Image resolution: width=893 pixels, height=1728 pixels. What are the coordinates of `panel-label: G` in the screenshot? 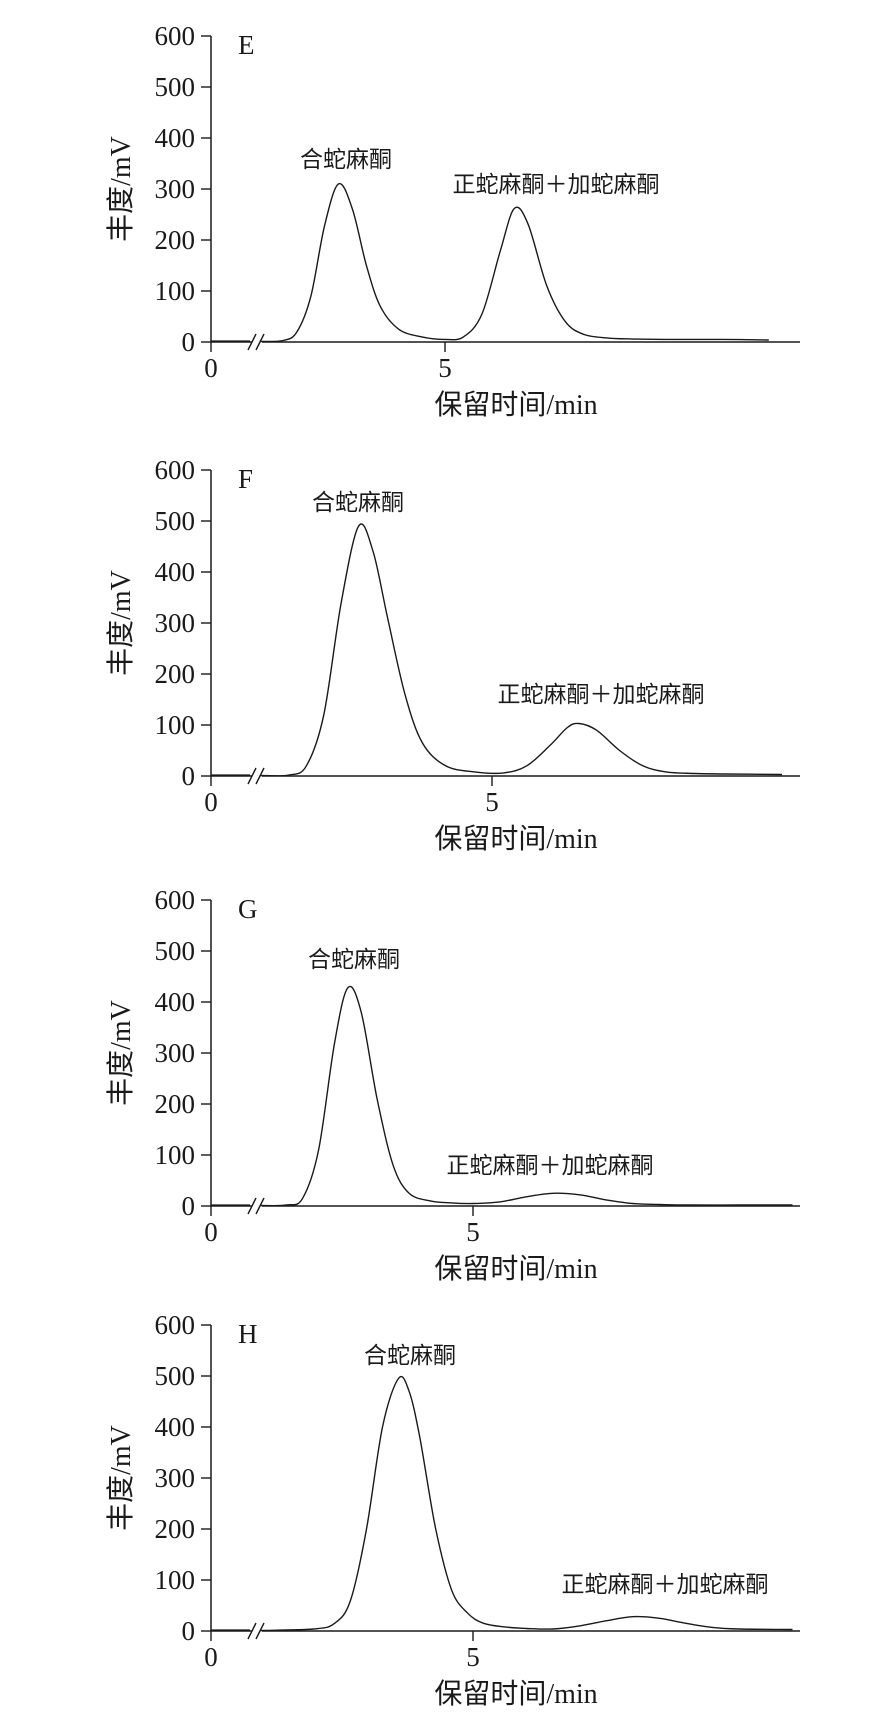 It's located at (248, 909).